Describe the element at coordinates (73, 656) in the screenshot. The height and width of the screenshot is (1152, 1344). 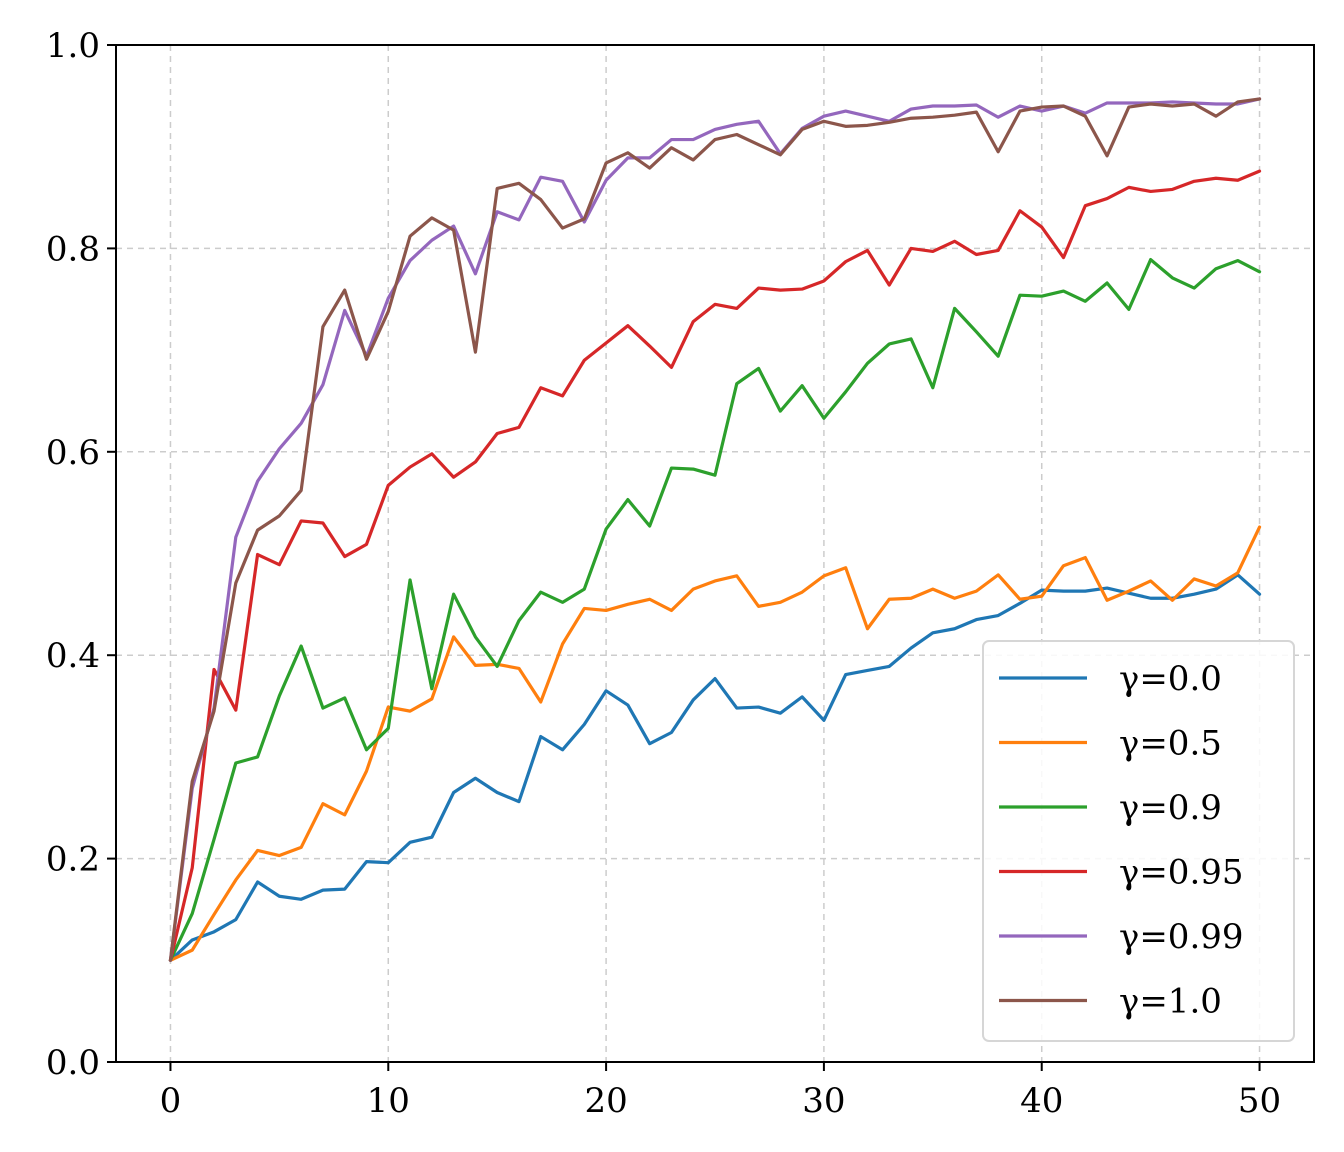
I see `y-tick-label: 0.4` at that location.